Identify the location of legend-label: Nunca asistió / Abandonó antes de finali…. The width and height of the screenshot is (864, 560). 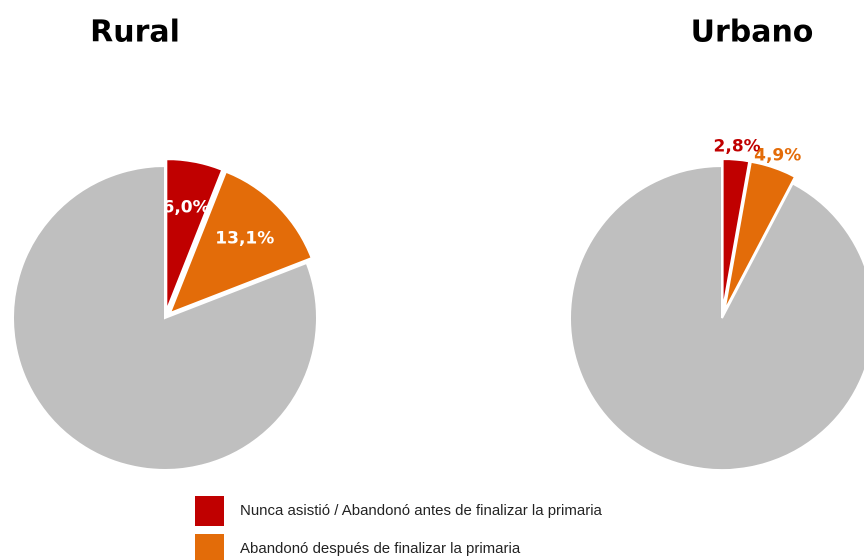
(421, 510).